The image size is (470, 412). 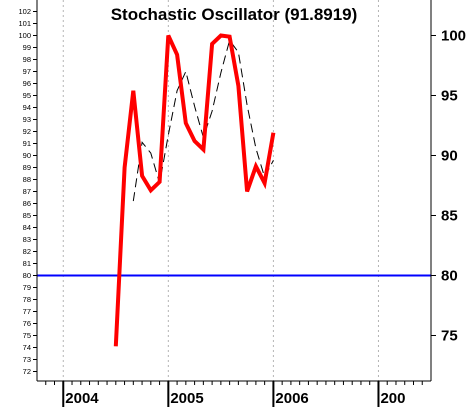 I want to click on y-left-tick-label: 88, so click(x=27, y=179).